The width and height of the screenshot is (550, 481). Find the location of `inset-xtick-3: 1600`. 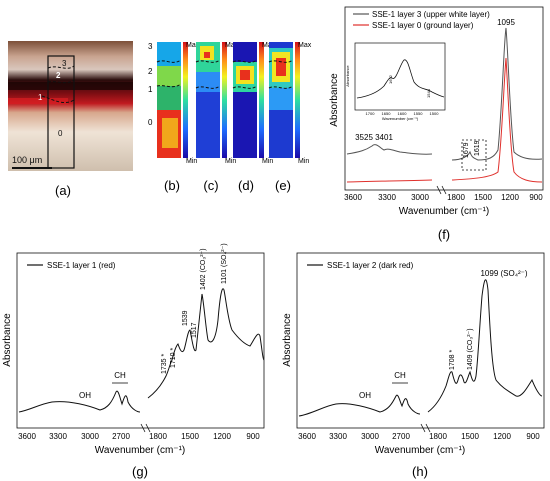

inset-xtick-3: 1600 is located at coordinates (403, 113).